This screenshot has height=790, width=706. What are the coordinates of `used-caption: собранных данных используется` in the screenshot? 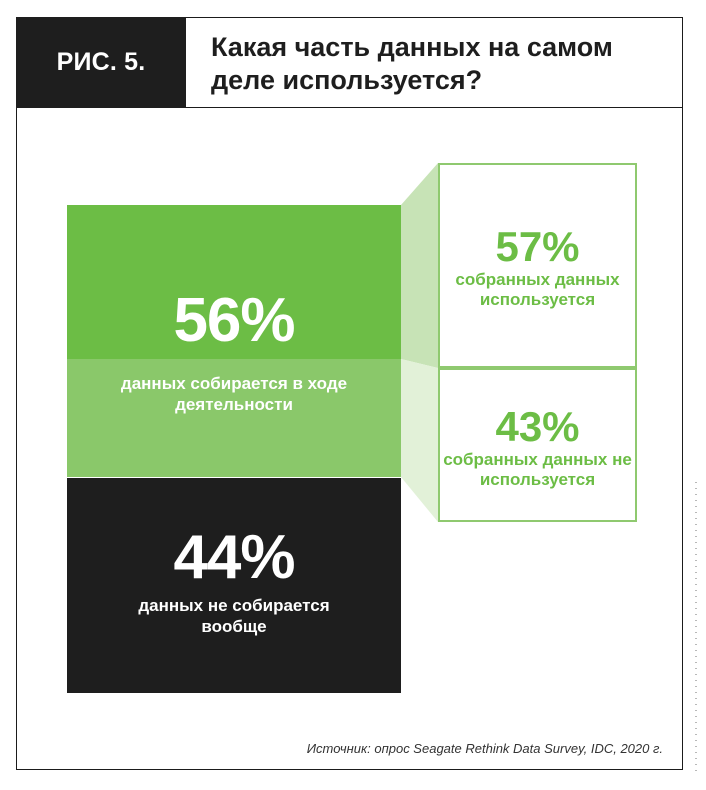 It's located at (537, 289).